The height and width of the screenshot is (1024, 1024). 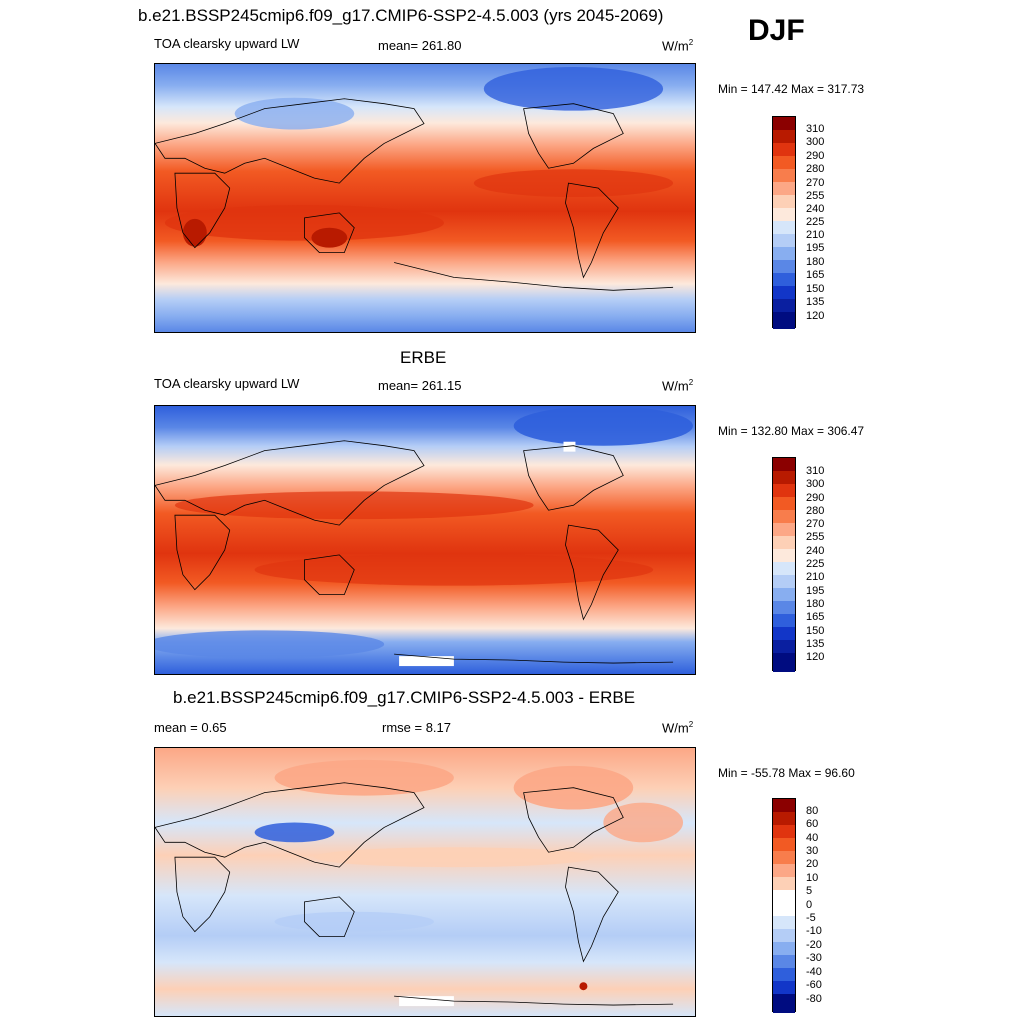 I want to click on panel-2-minmax-label: Min = 132.80 Max = 306.47, so click(x=791, y=431).